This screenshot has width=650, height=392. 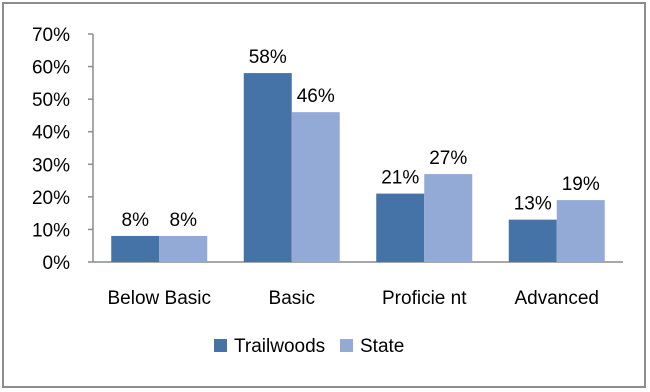 I want to click on y-tick-label: 50%, so click(x=51, y=100).